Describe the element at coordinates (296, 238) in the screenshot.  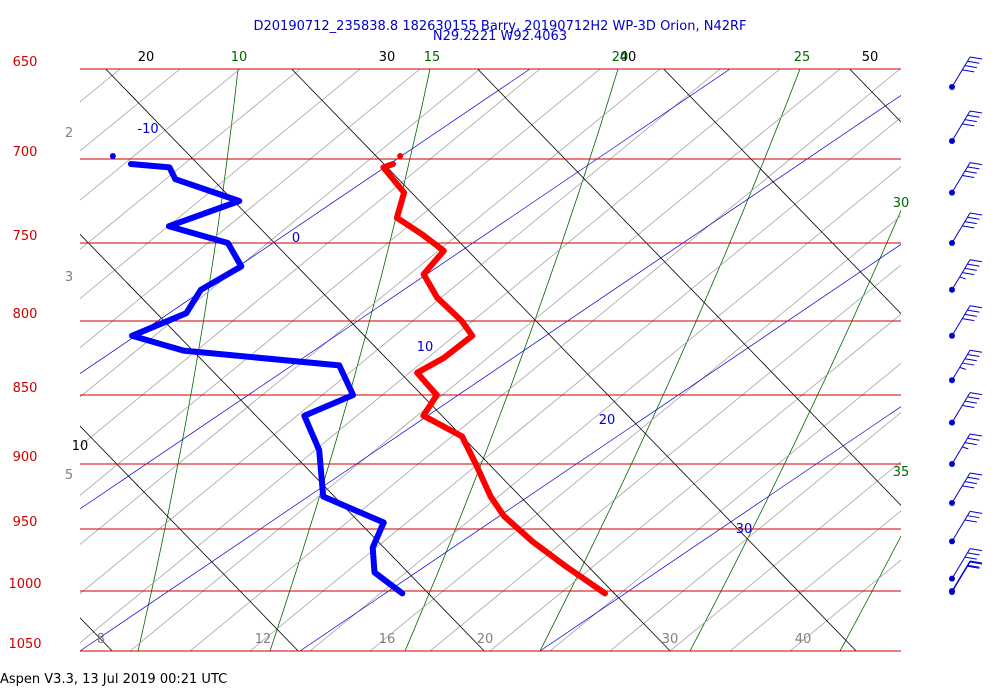
I see `mixing-ratio-label: 0` at that location.